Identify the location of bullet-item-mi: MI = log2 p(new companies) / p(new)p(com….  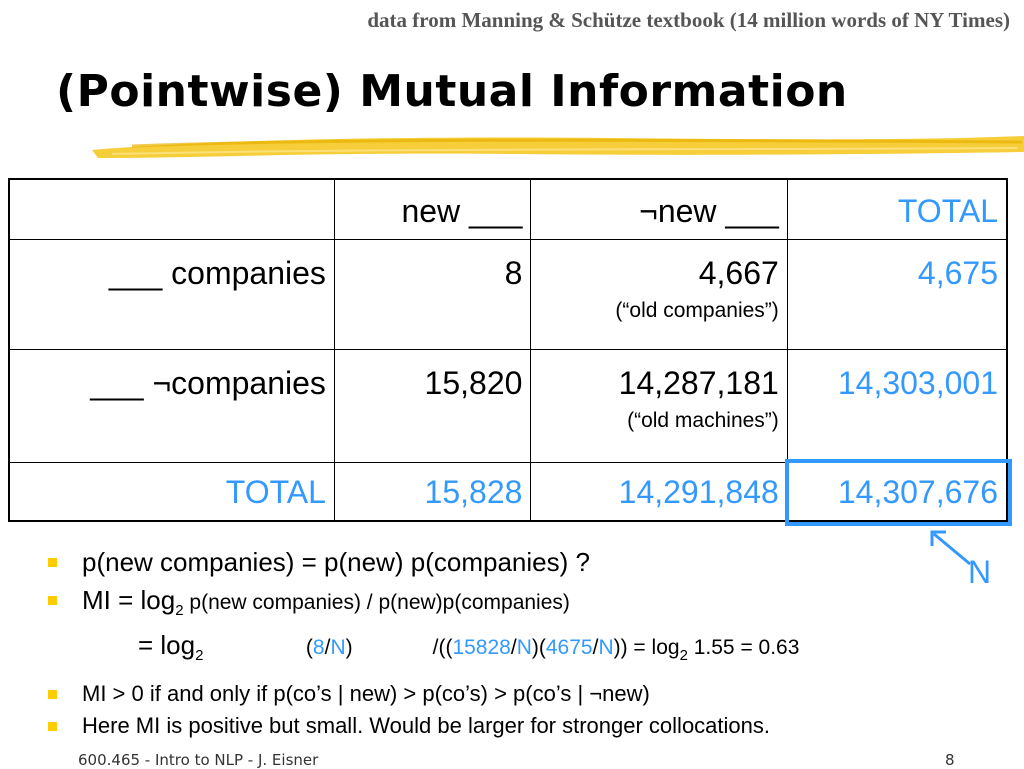
(528, 628).